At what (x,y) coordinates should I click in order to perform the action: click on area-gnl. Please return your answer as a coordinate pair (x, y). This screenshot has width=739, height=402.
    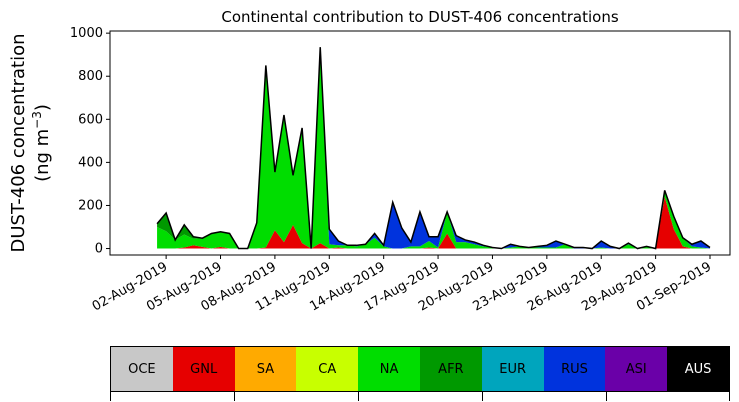
    Looking at the image, I should click on (433, 222).